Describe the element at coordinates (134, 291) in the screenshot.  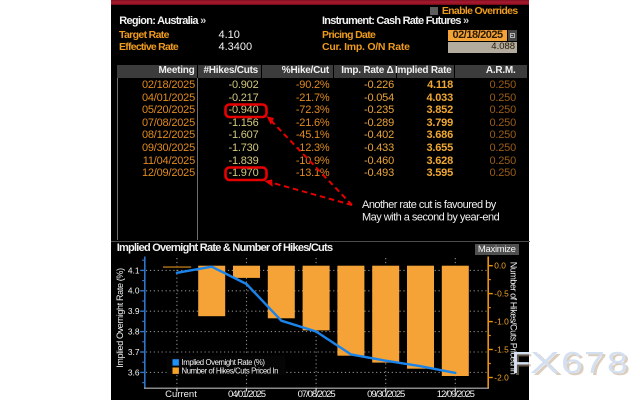
I see `svg-text: 4.0` at that location.